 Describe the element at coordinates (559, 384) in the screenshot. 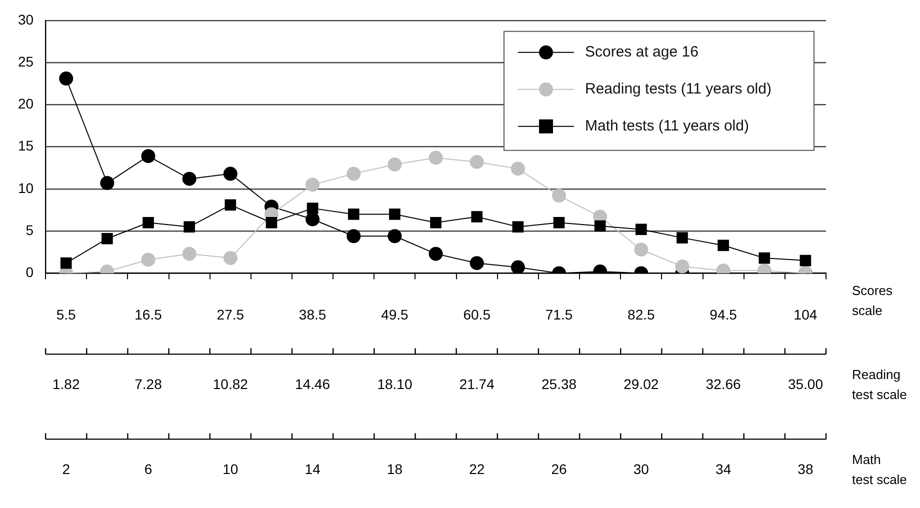

I see `text: 25.38` at that location.